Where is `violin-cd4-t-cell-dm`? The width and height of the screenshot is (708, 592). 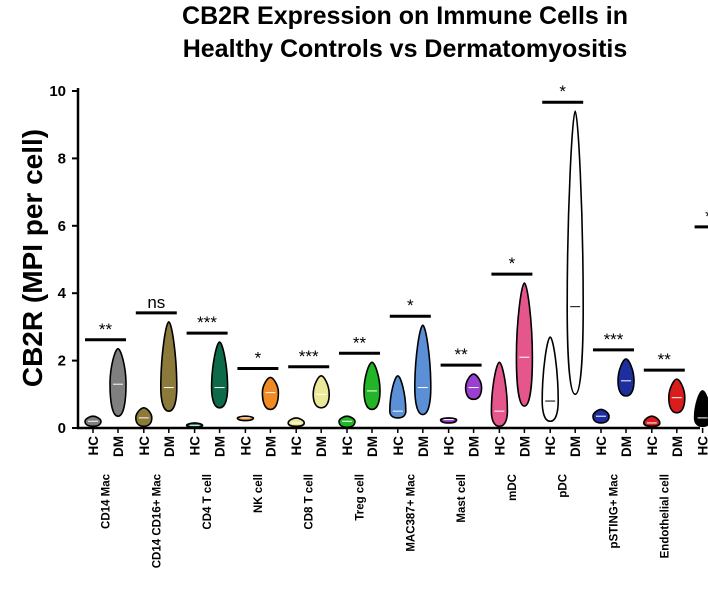
violin-cd4-t-cell-dm is located at coordinates (219, 375).